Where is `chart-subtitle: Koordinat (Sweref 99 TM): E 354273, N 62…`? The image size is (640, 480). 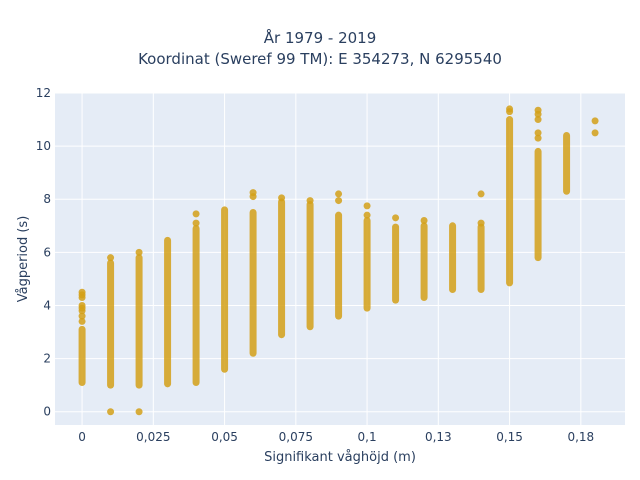 chart-subtitle: Koordinat (Sweref 99 TM): E 354273, N 62… is located at coordinates (320, 59).